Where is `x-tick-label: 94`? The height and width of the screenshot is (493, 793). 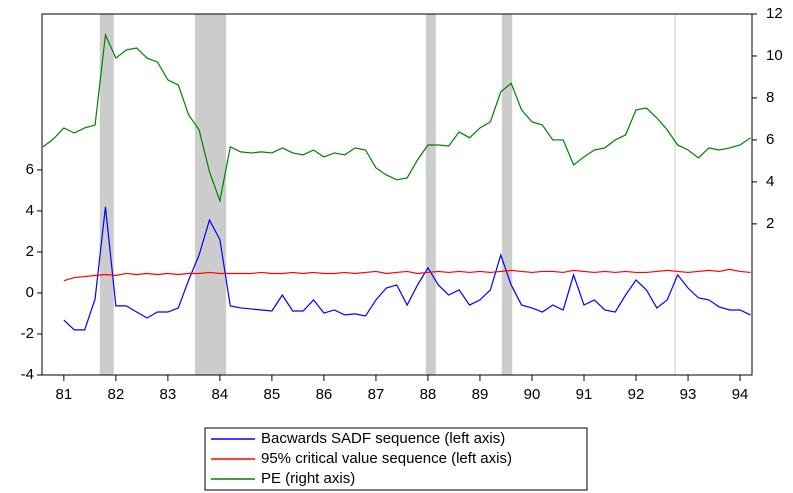 x-tick-label: 94 is located at coordinates (740, 394).